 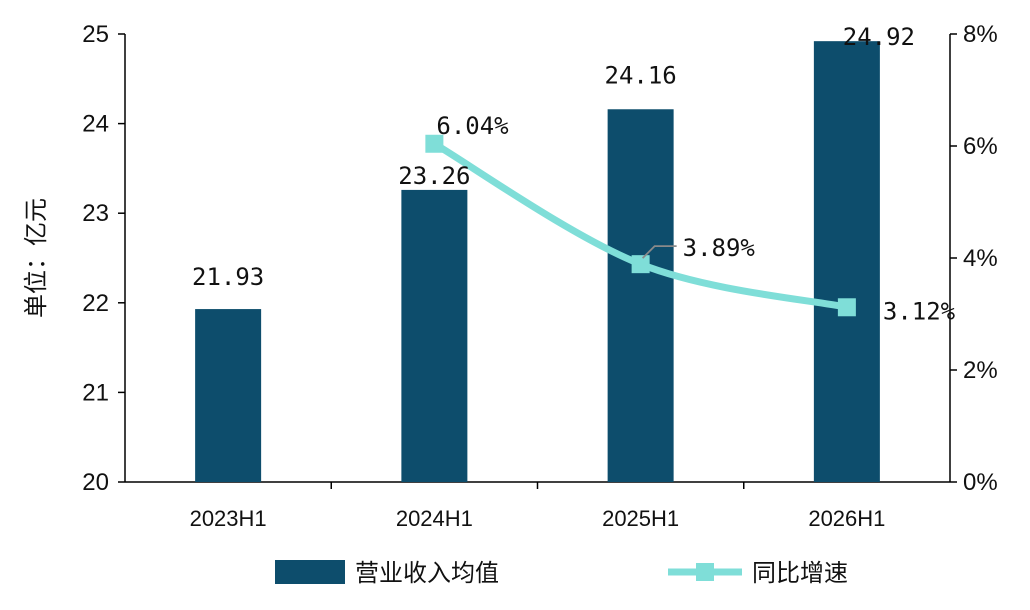 I want to click on label-leader-line, so click(x=659, y=252).